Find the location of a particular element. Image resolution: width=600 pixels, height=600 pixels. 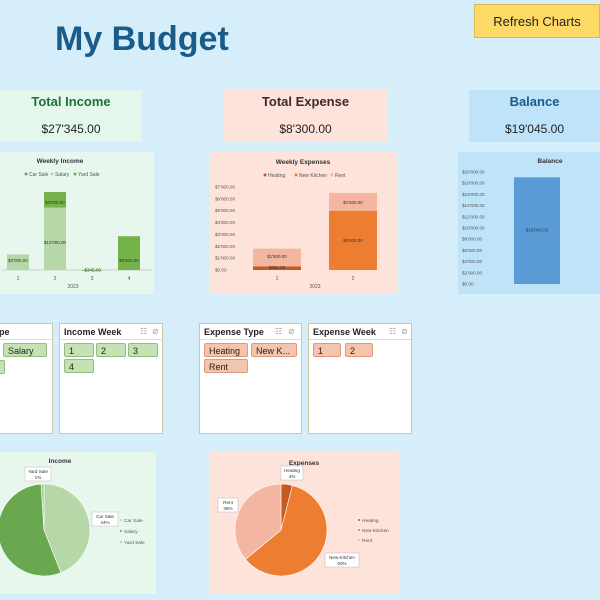

slice-label-pct: 60% is located at coordinates (341, 563).